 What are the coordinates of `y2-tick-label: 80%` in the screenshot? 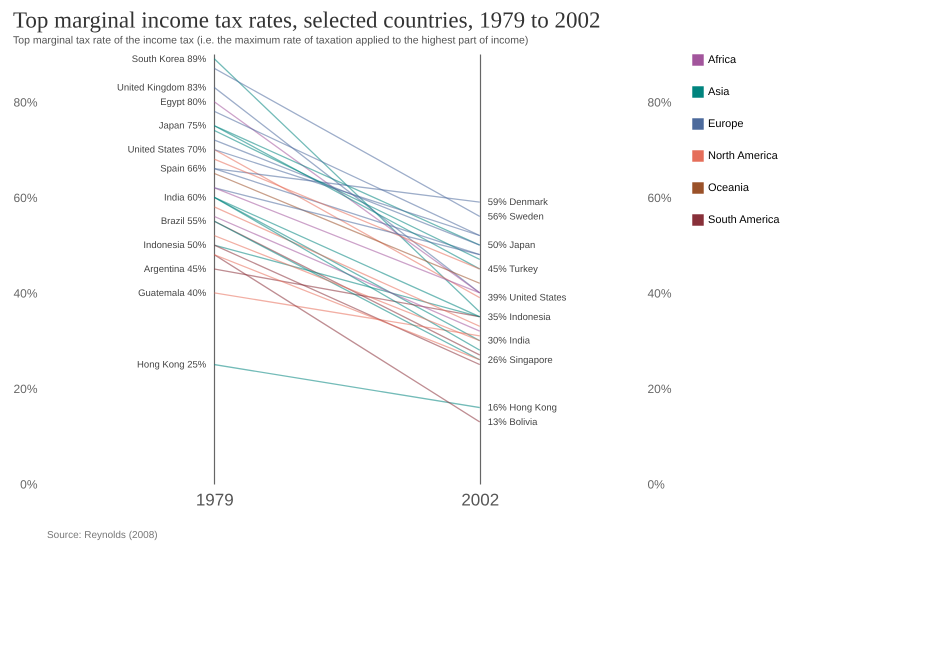 It's located at (660, 102).